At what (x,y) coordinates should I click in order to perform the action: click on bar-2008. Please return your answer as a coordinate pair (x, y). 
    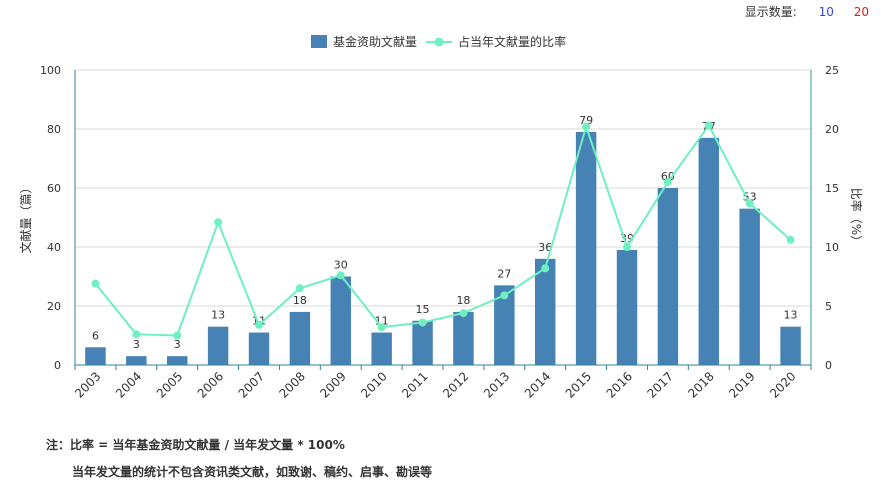
    Looking at the image, I should click on (300, 338).